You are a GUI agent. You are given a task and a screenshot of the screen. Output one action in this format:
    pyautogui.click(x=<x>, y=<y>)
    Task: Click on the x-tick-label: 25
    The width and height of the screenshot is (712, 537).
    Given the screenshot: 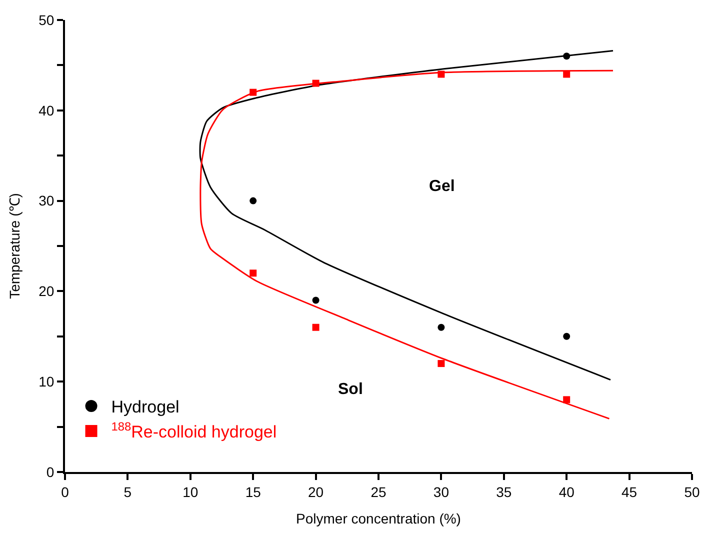 What is the action you would take?
    pyautogui.click(x=378, y=492)
    